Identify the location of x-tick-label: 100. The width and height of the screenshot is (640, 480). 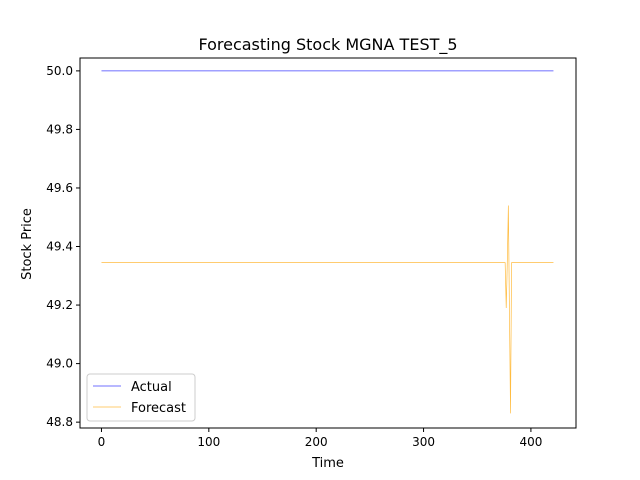
(208, 442).